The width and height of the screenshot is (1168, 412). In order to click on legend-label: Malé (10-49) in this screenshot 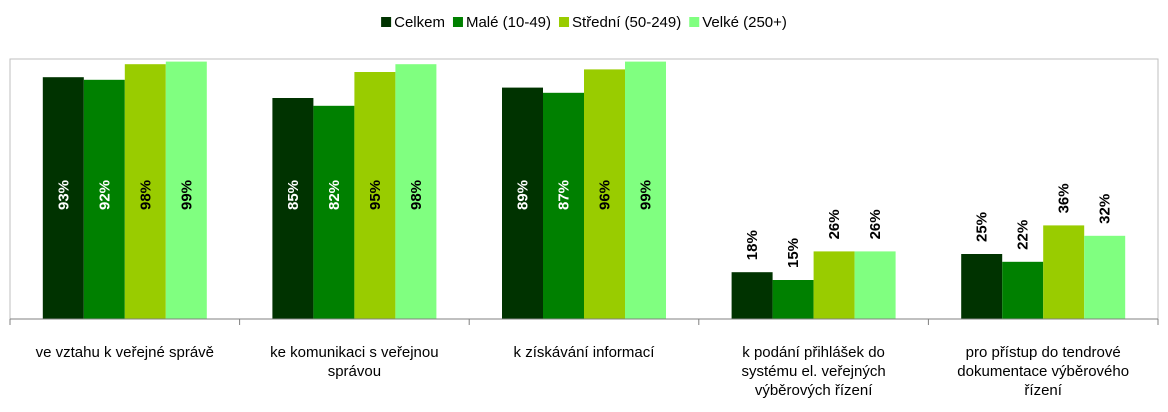, I will do `click(508, 22)`.